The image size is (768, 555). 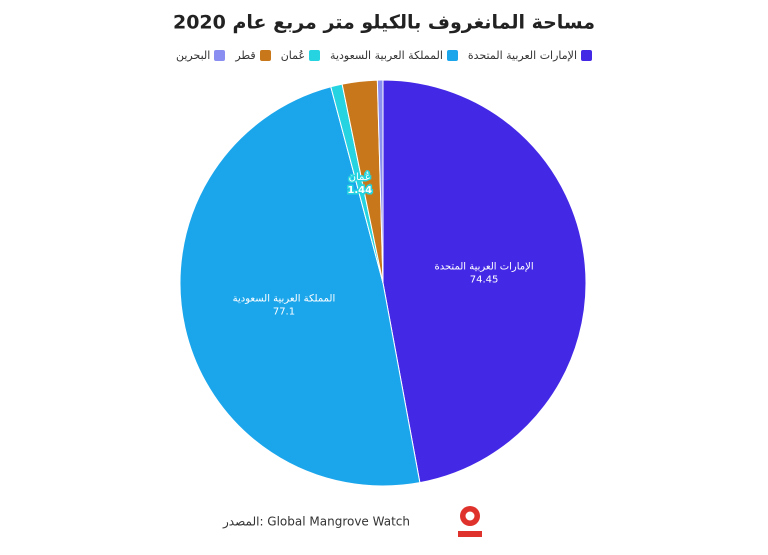 I want to click on legend-label: البحرين, so click(x=193, y=55).